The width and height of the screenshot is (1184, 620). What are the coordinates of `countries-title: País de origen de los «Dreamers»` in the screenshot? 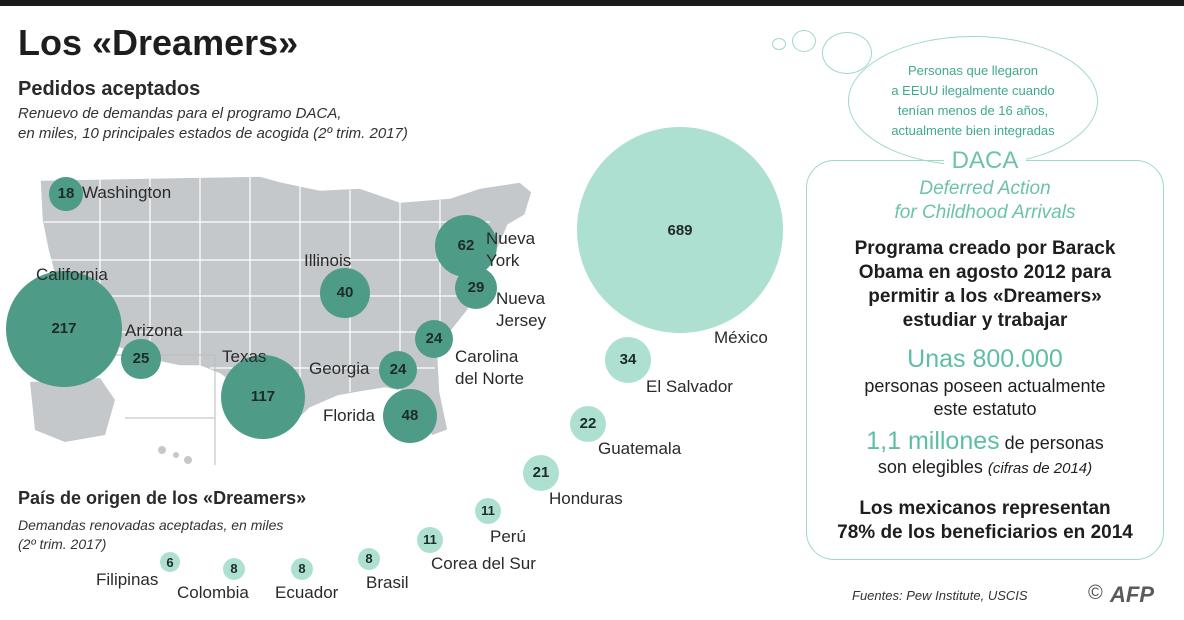 It's located at (162, 498).